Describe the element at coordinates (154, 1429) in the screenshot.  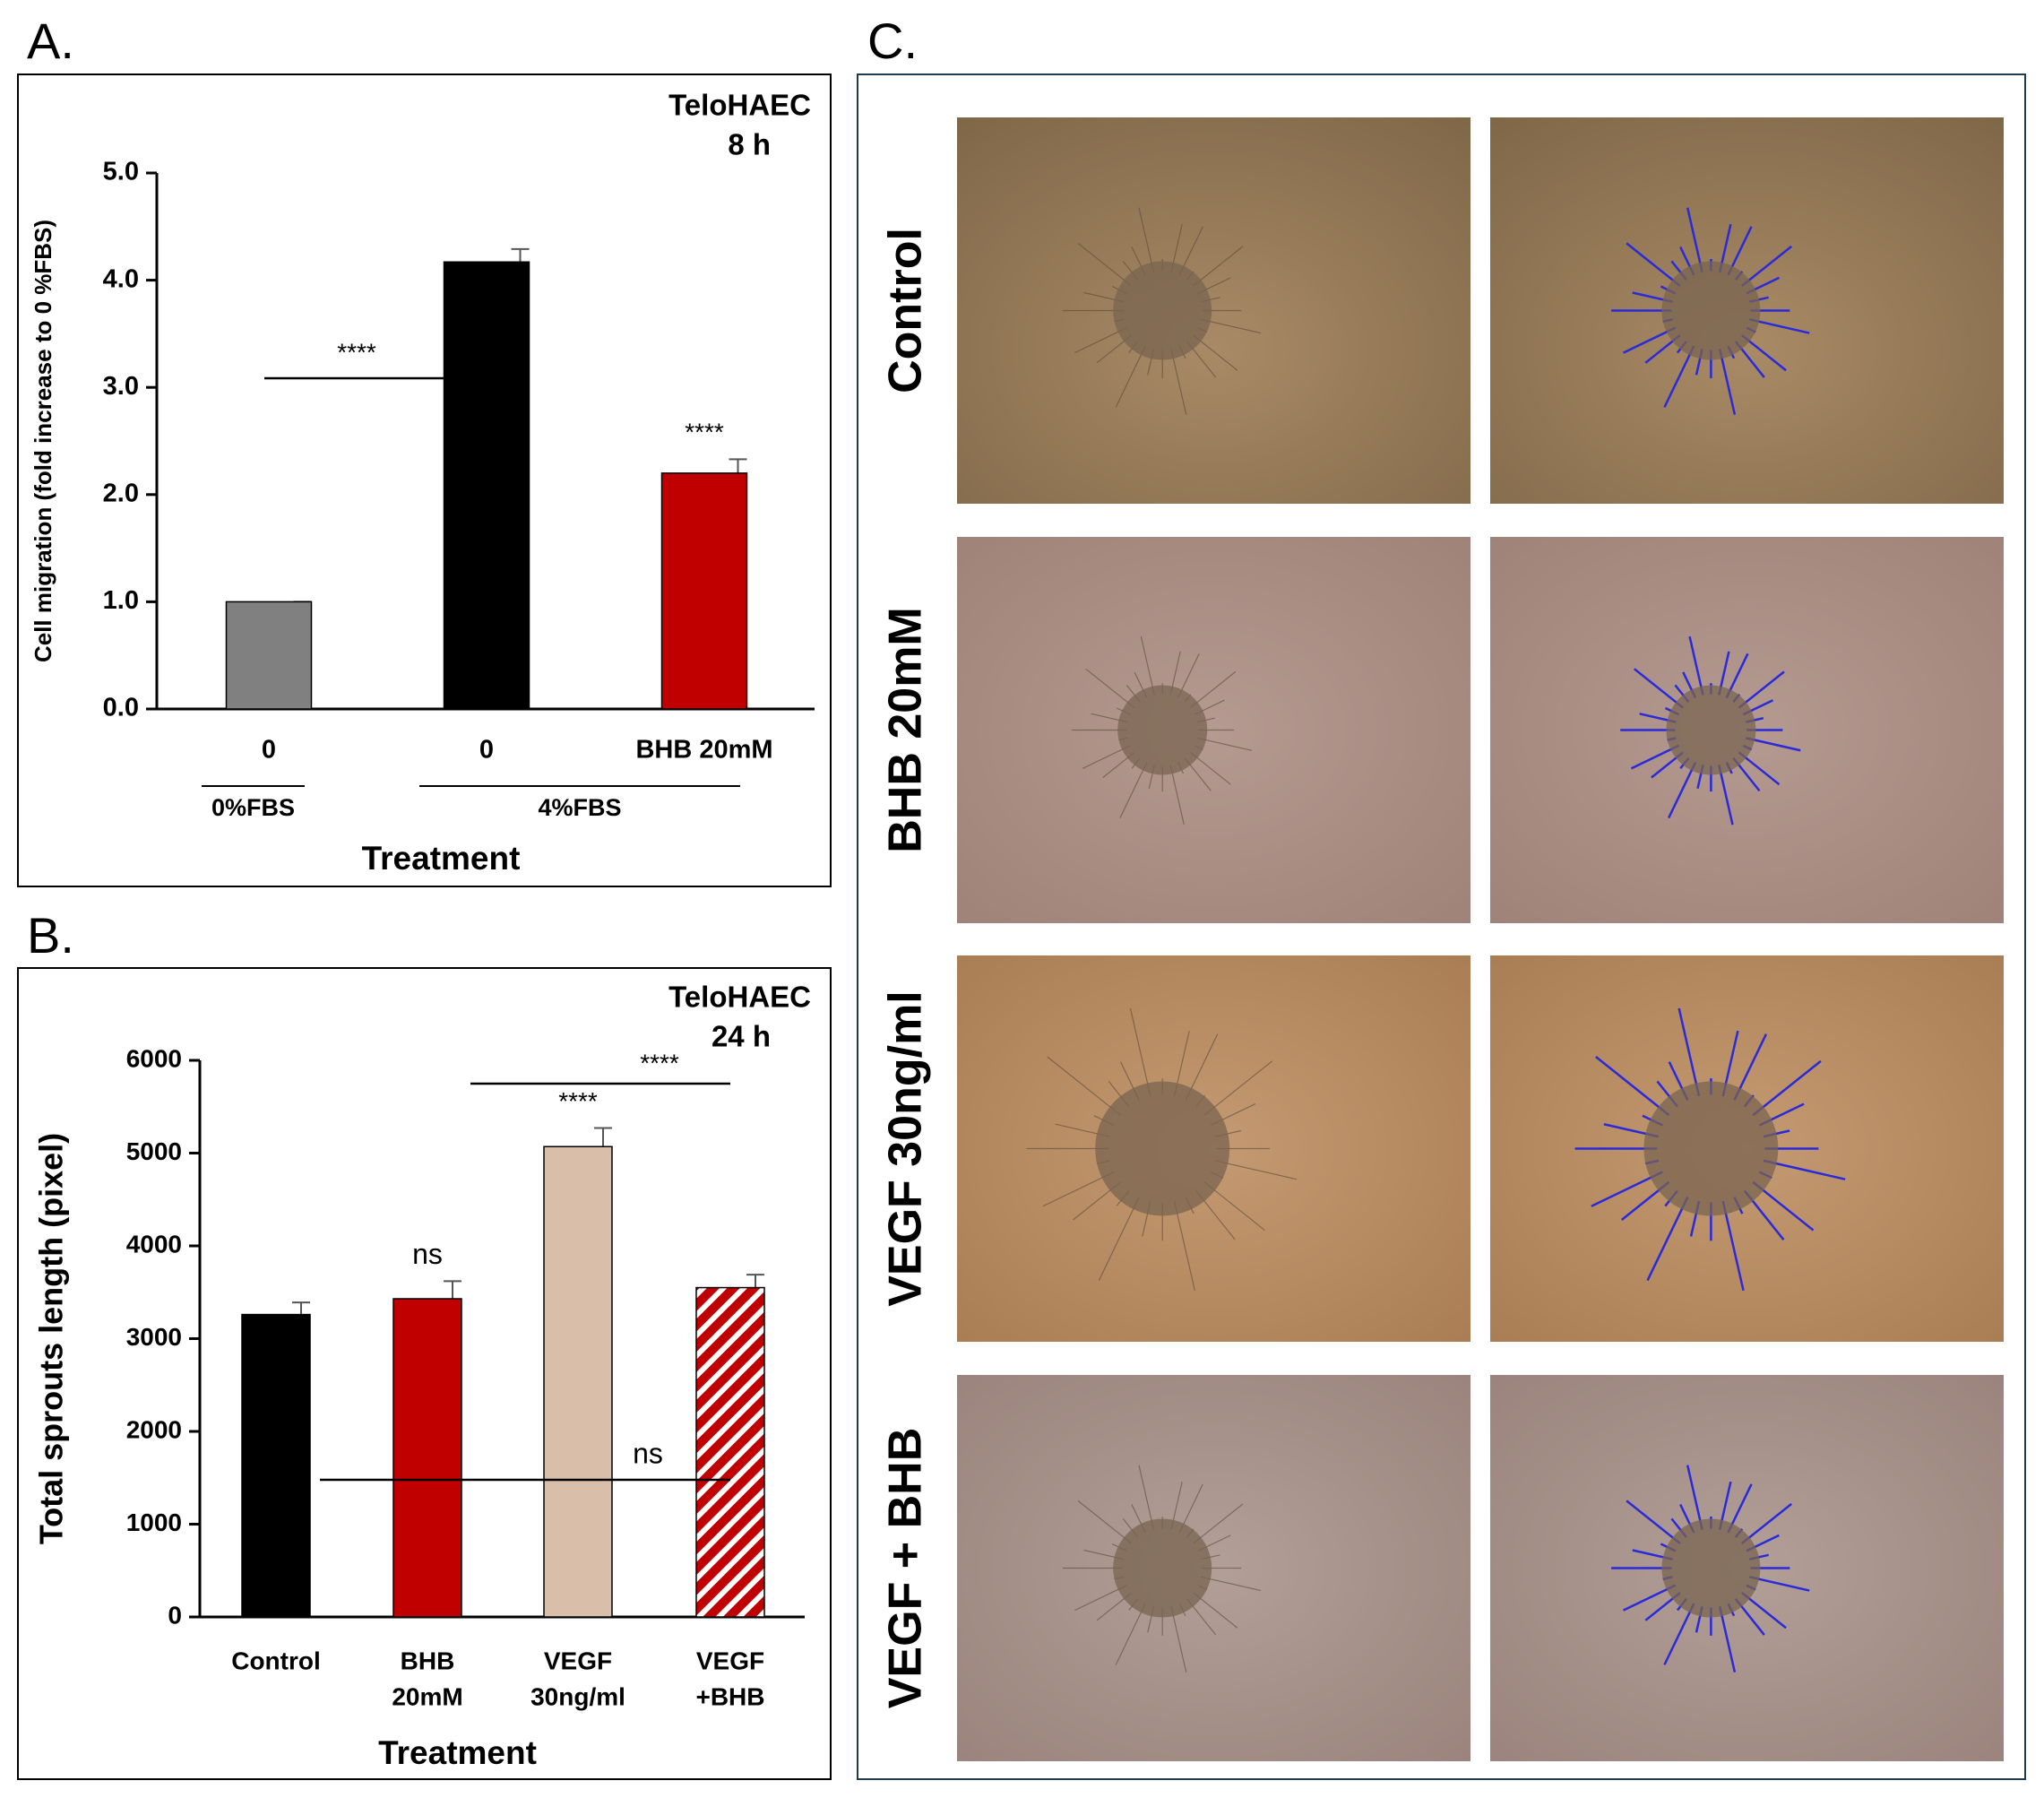
I see `y-tick-label: 2000` at that location.